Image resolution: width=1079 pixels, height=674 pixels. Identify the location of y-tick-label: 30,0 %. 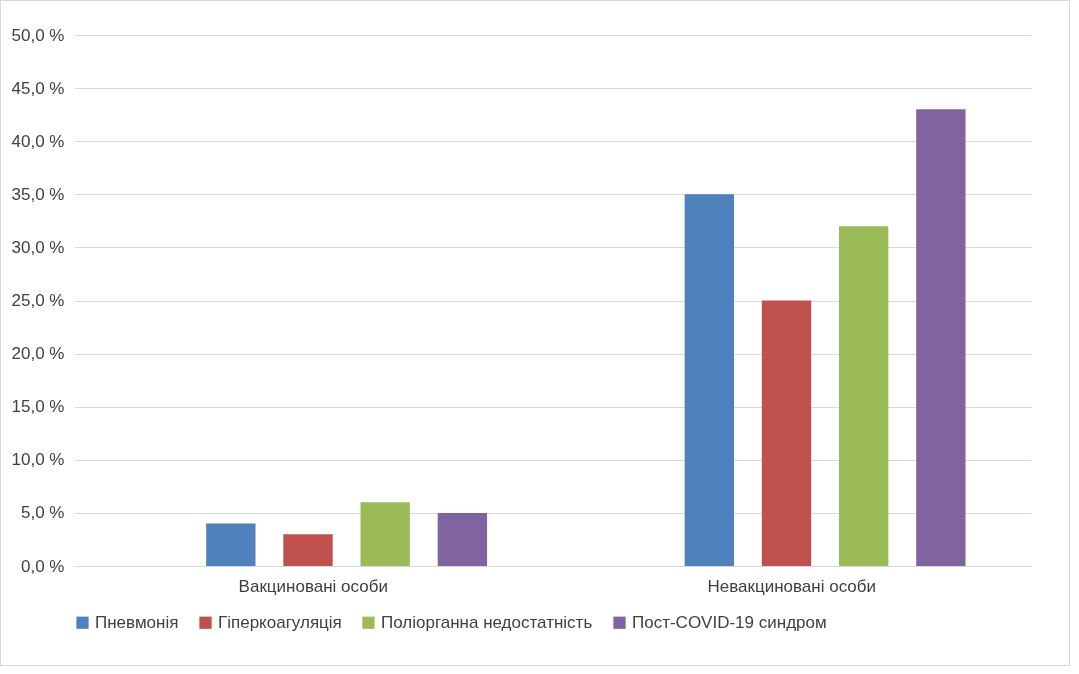
(38, 247).